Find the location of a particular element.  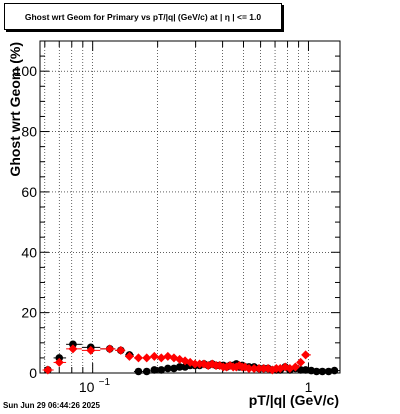

x-tick-label: 10 is located at coordinates (87, 387).